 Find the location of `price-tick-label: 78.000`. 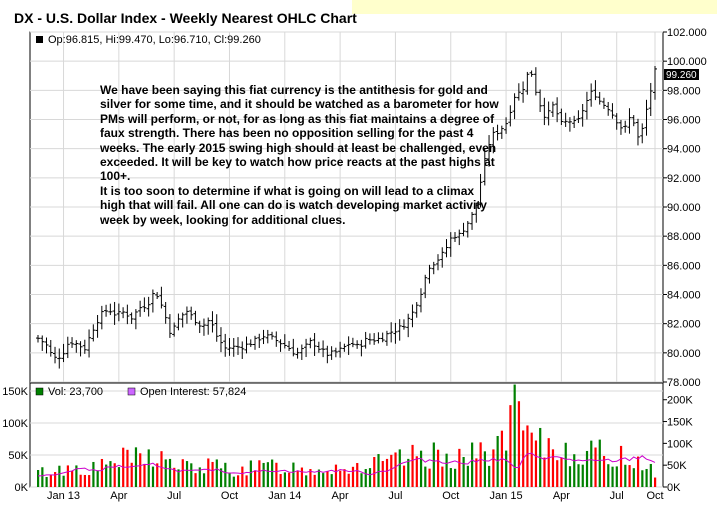

price-tick-label: 78.000 is located at coordinates (684, 383).